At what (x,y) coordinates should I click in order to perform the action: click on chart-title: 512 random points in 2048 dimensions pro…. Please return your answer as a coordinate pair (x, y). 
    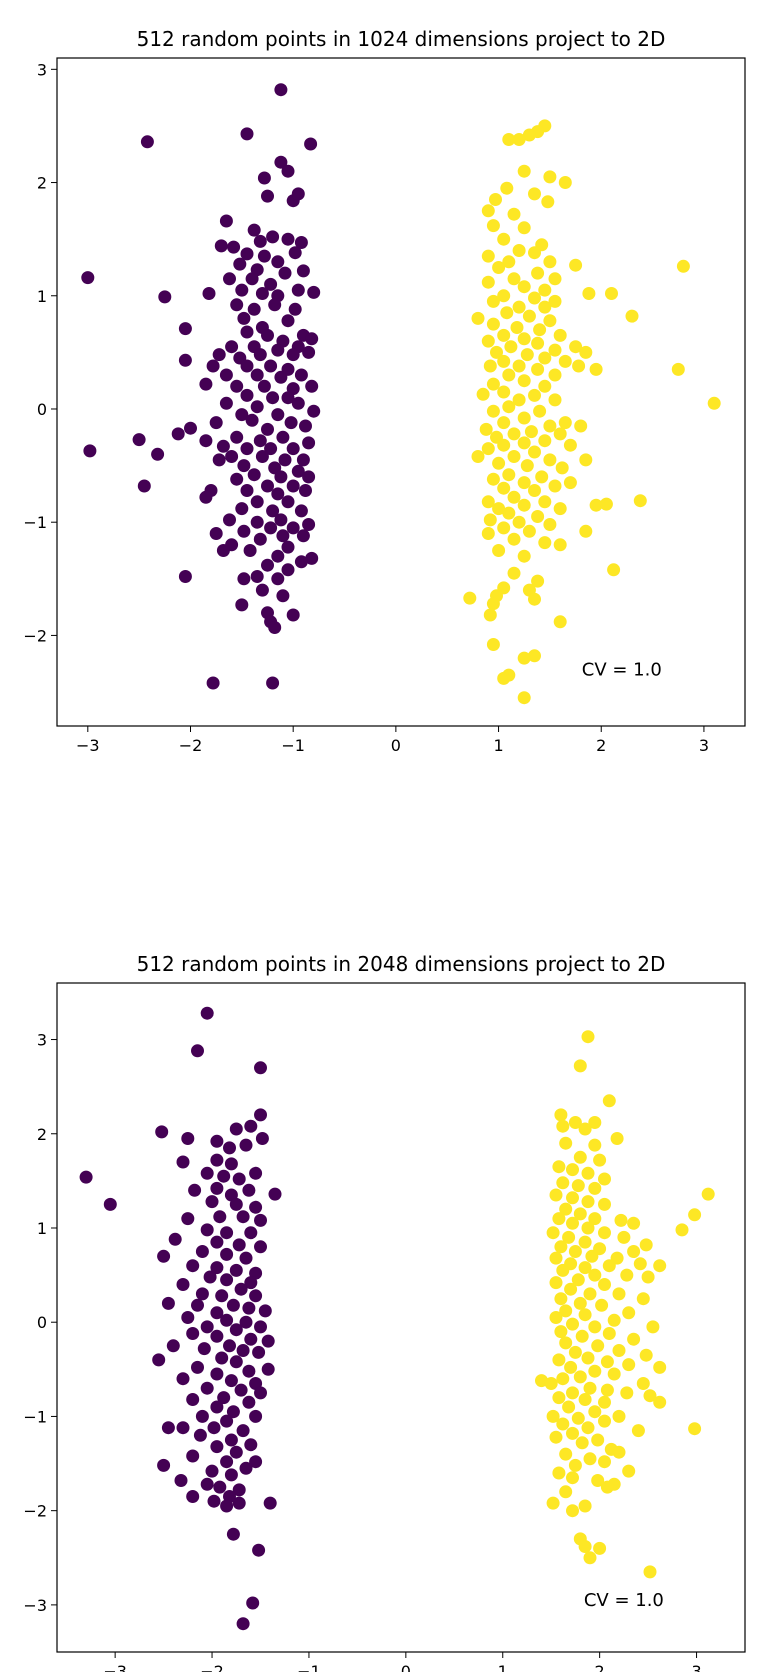
    Looking at the image, I should click on (401, 964).